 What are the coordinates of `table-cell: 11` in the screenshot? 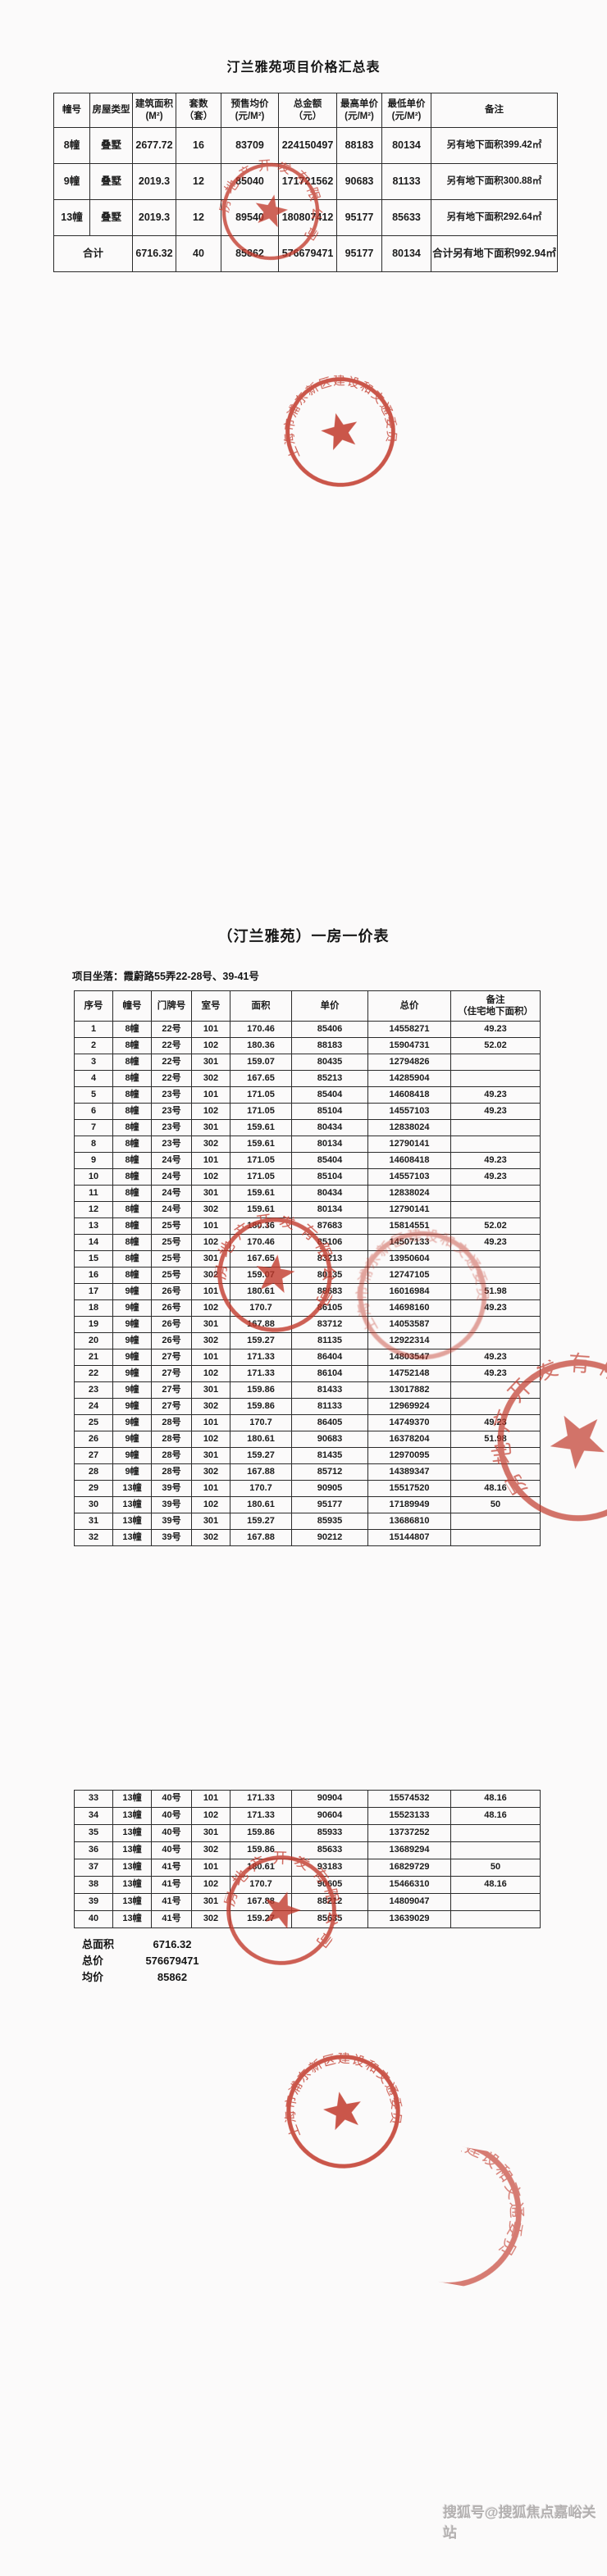 It's located at (93, 1193).